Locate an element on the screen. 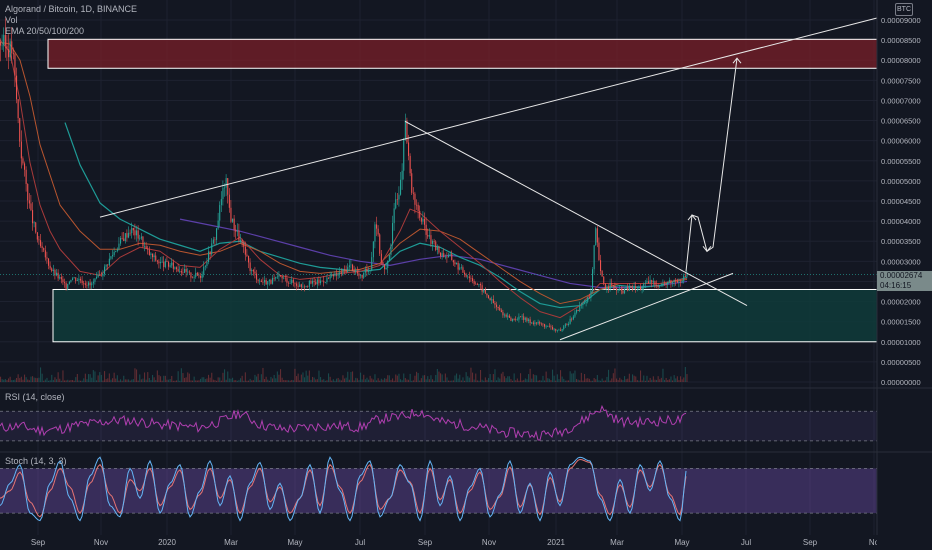 This screenshot has width=932, height=550. x-tick-label: Sep is located at coordinates (425, 542).